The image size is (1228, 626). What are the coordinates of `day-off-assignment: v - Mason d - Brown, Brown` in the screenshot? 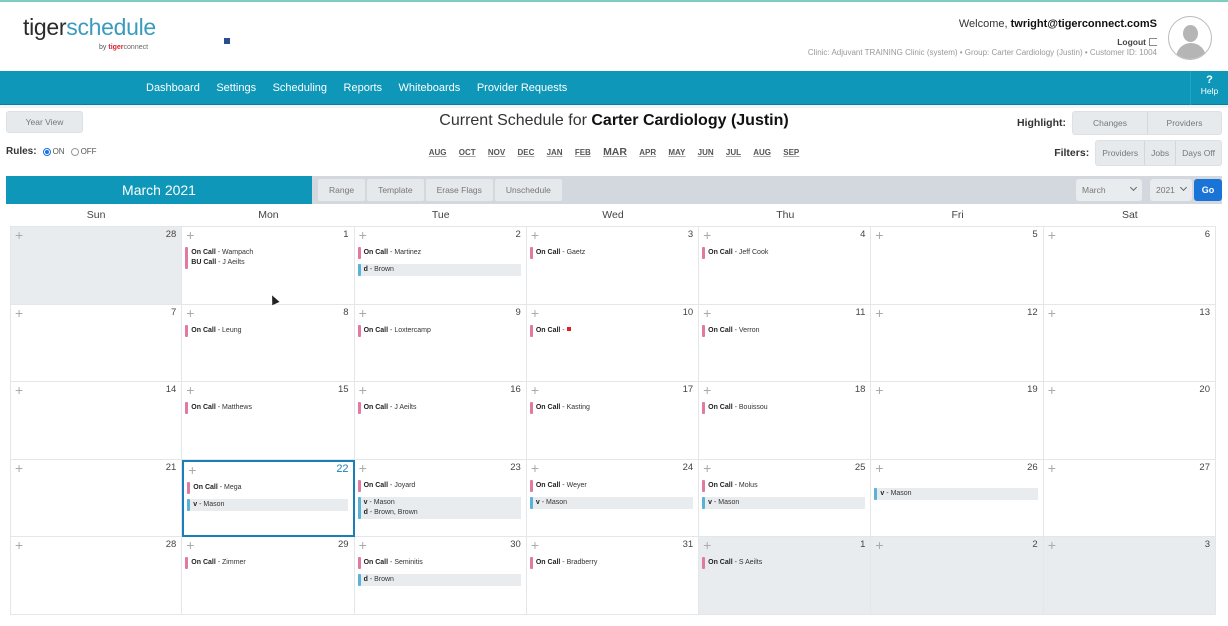 It's located at (439, 507).